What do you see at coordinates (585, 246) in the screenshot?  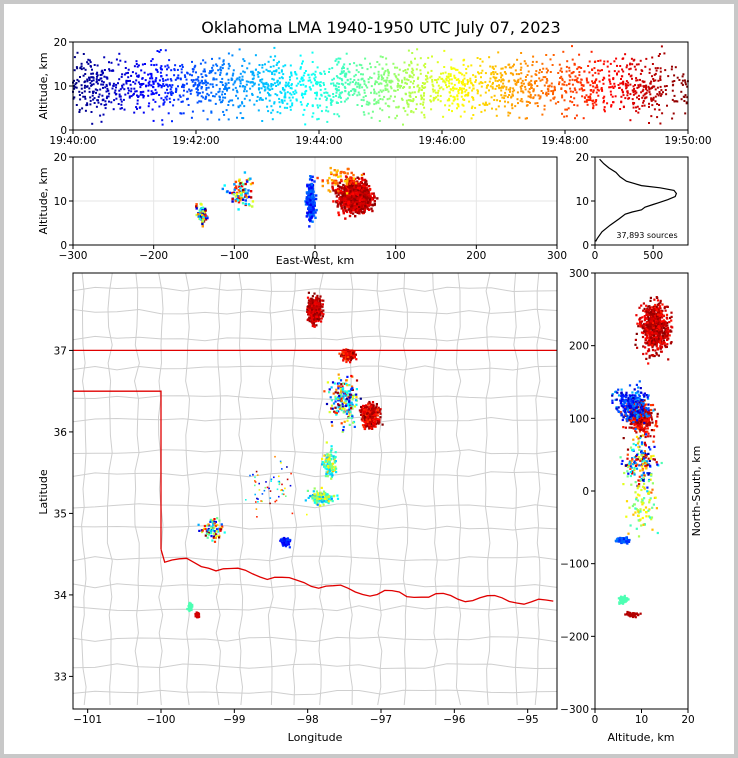 I see `hist-y-tick: 0` at bounding box center [585, 246].